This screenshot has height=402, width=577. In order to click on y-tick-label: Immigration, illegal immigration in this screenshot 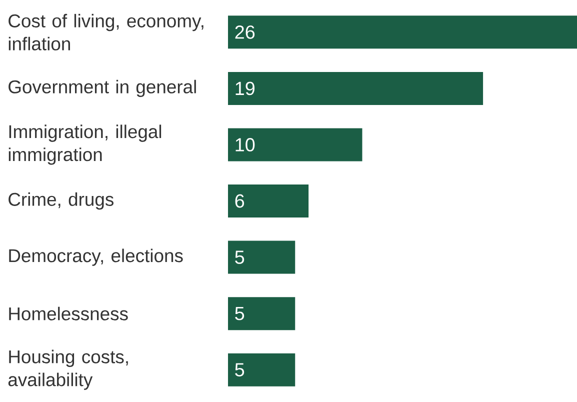, I will do `click(85, 144)`.